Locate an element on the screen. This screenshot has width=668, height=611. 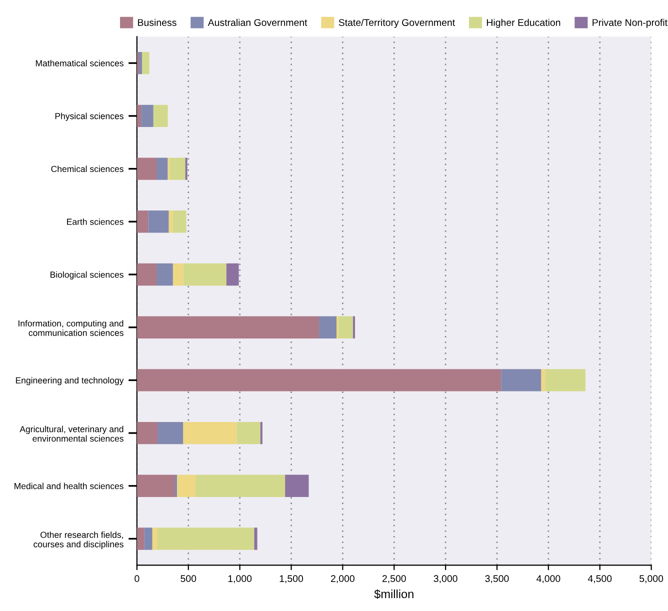
x-tick-label: 2,500 is located at coordinates (394, 579).